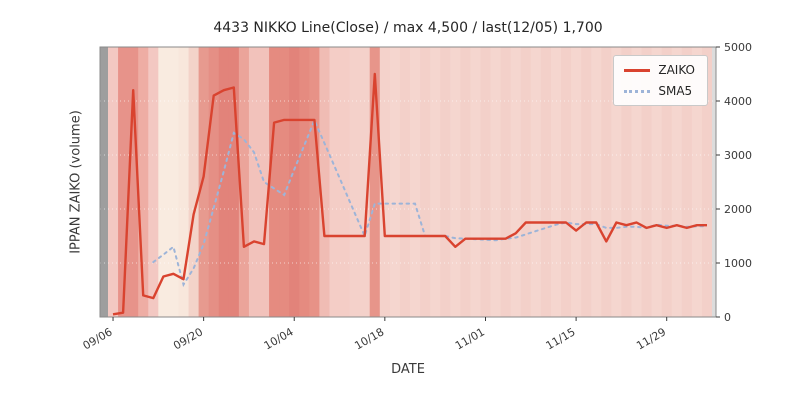  I want to click on x-tick-label: 10/18, so click(369, 338).